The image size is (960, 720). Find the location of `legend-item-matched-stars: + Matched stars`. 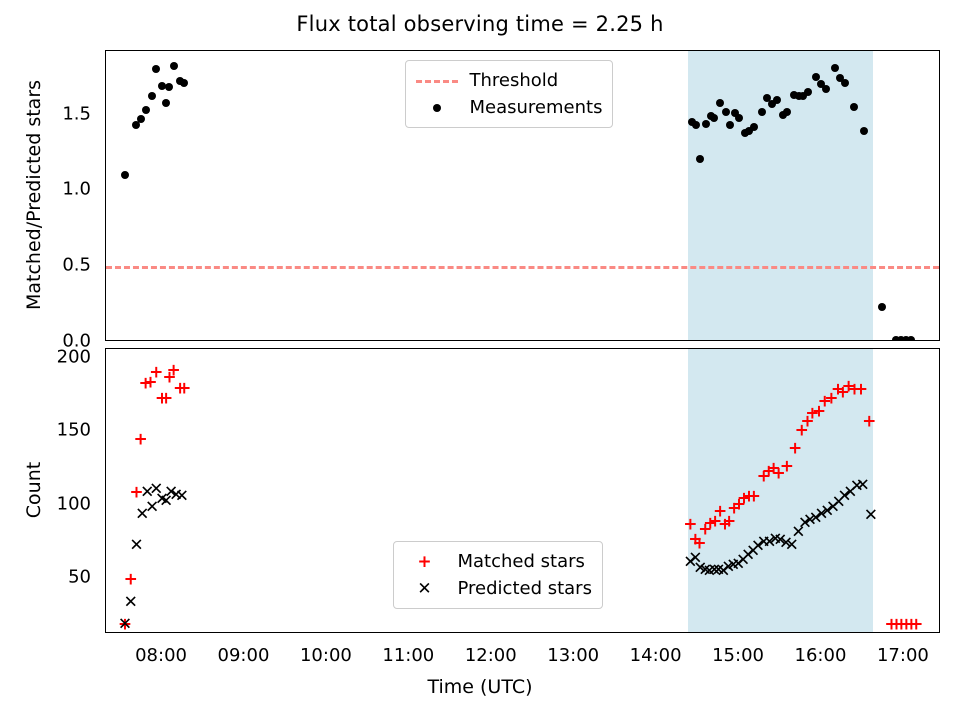

legend-item-matched-stars: + Matched stars is located at coordinates (497, 561).